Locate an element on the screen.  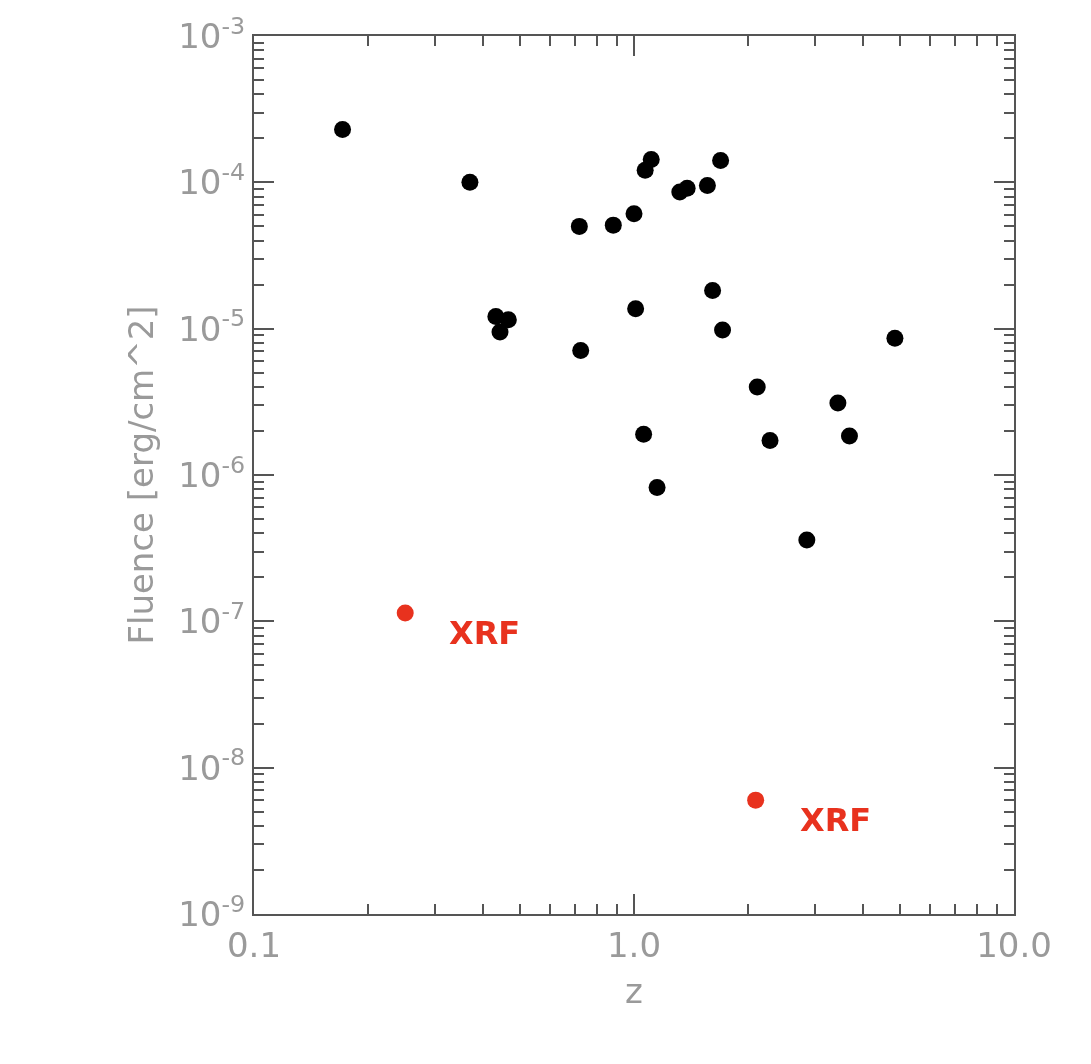
y-tick-label: 10$^{-3}$ is located at coordinates (212, 33).